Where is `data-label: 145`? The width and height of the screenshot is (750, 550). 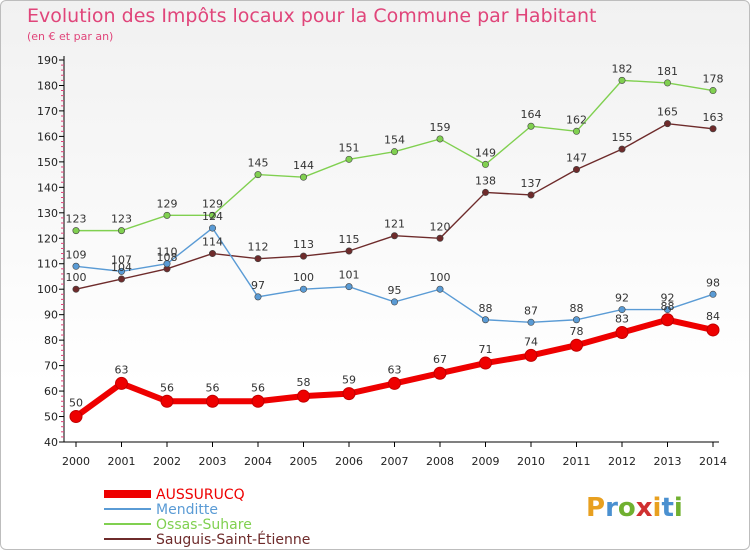 data-label: 145 is located at coordinates (258, 163).